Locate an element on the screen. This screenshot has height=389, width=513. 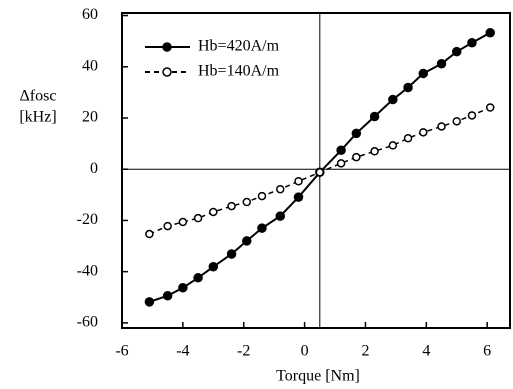
x-tick-label: 2 is located at coordinates (365, 351).